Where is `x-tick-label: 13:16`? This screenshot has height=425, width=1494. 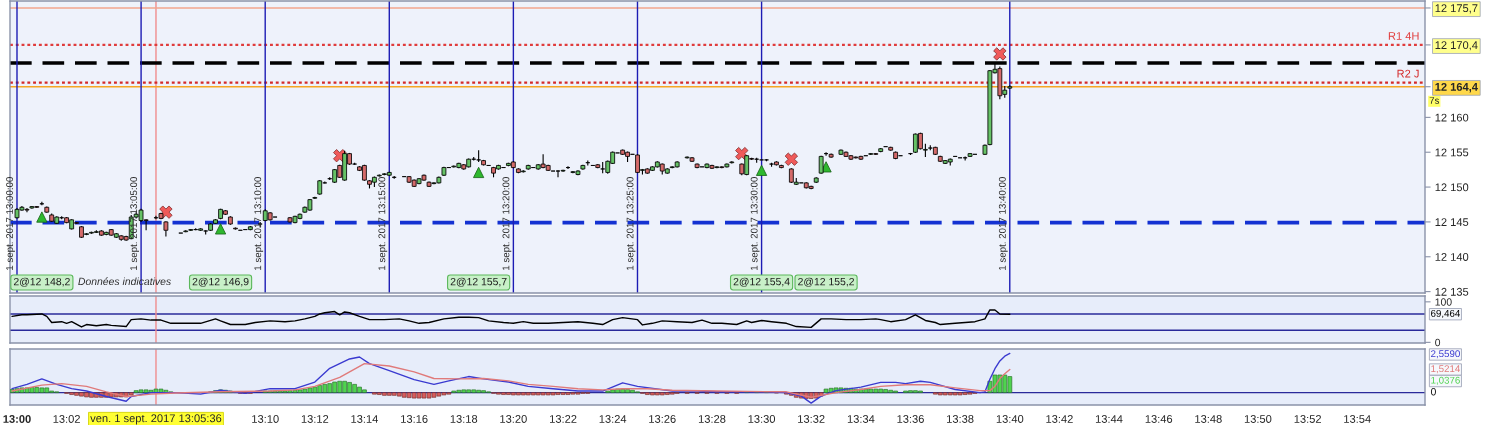
x-tick-label: 13:16 is located at coordinates (414, 419).